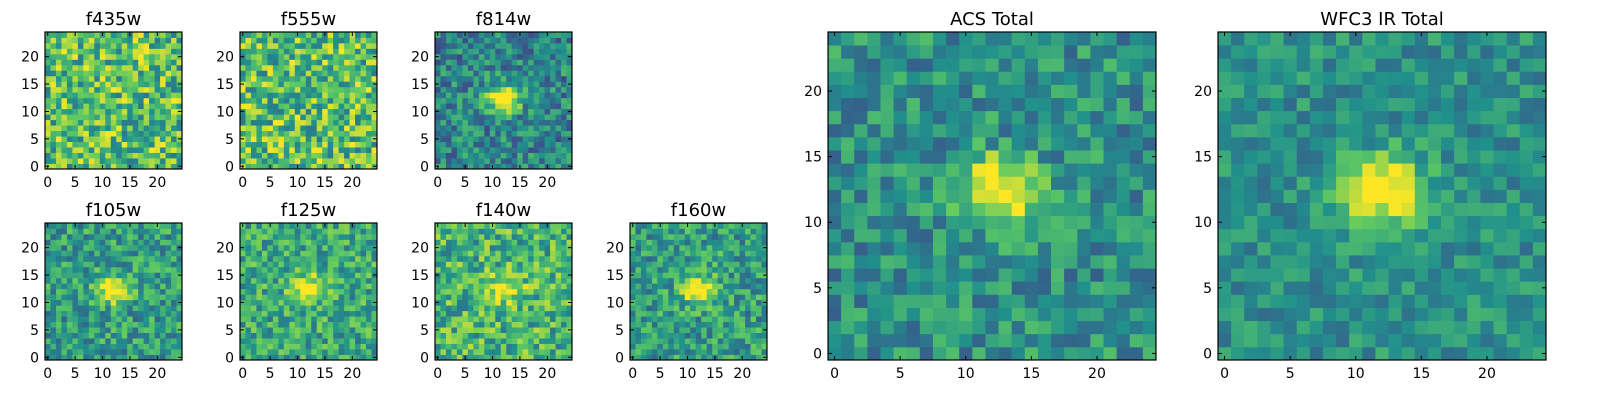 This screenshot has width=1600, height=400. Describe the element at coordinates (30, 112) in the screenshot. I see `y-tick-label: 10` at that location.